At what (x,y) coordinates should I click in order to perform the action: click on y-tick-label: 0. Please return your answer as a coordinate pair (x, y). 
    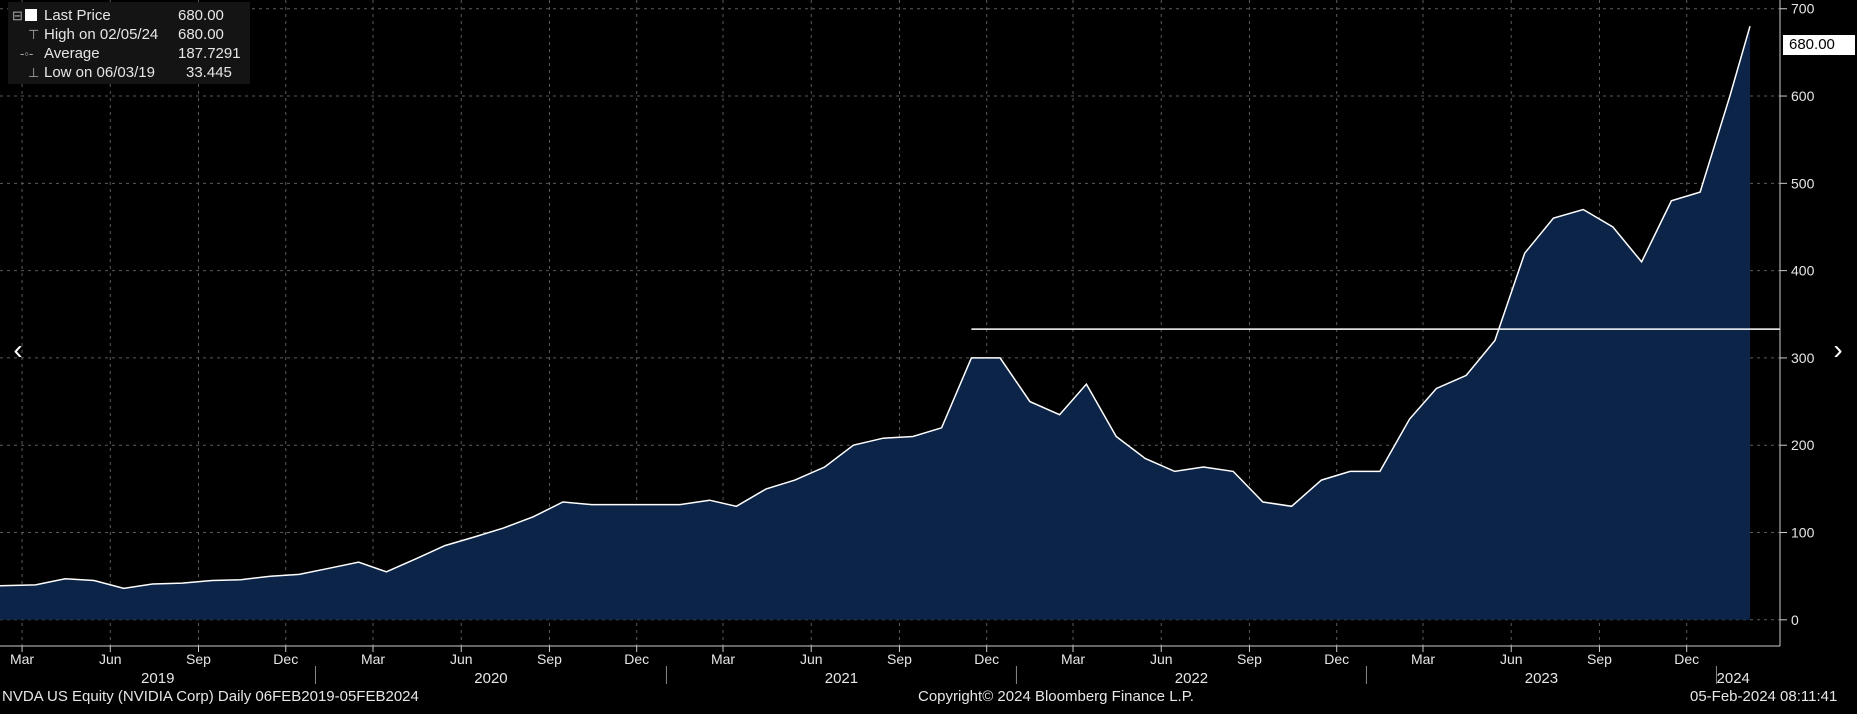
    Looking at the image, I should click on (1795, 620).